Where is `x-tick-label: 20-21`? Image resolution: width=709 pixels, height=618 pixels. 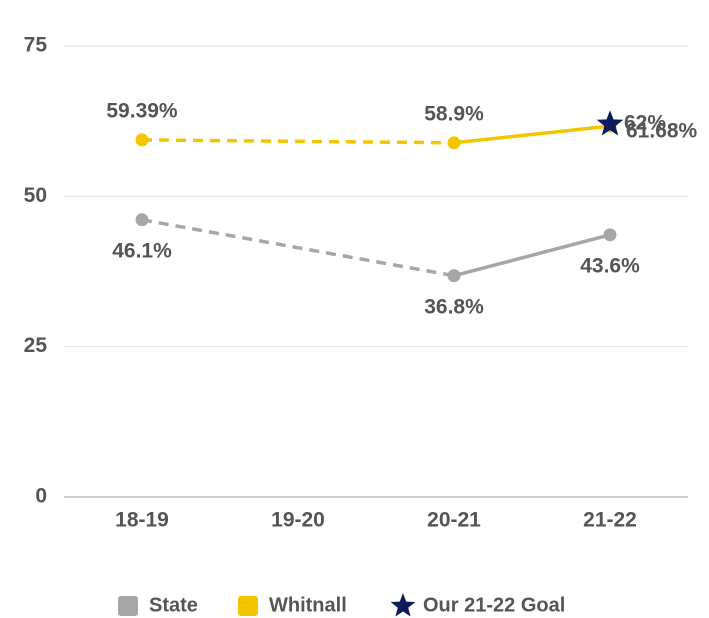 x-tick-label: 20-21 is located at coordinates (454, 520).